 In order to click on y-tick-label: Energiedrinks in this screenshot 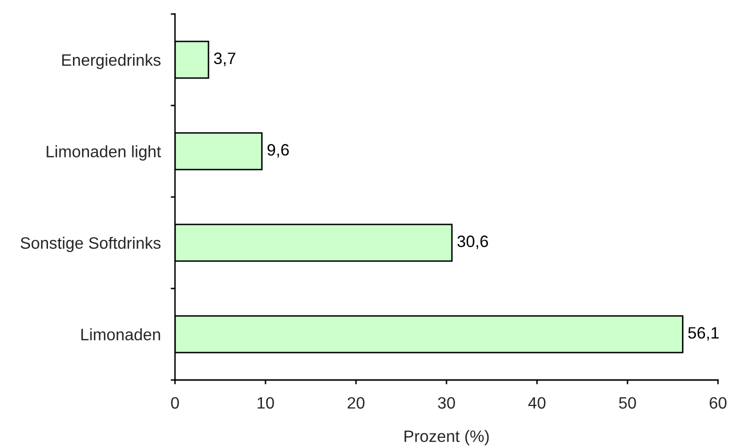, I will do `click(111, 62)`.